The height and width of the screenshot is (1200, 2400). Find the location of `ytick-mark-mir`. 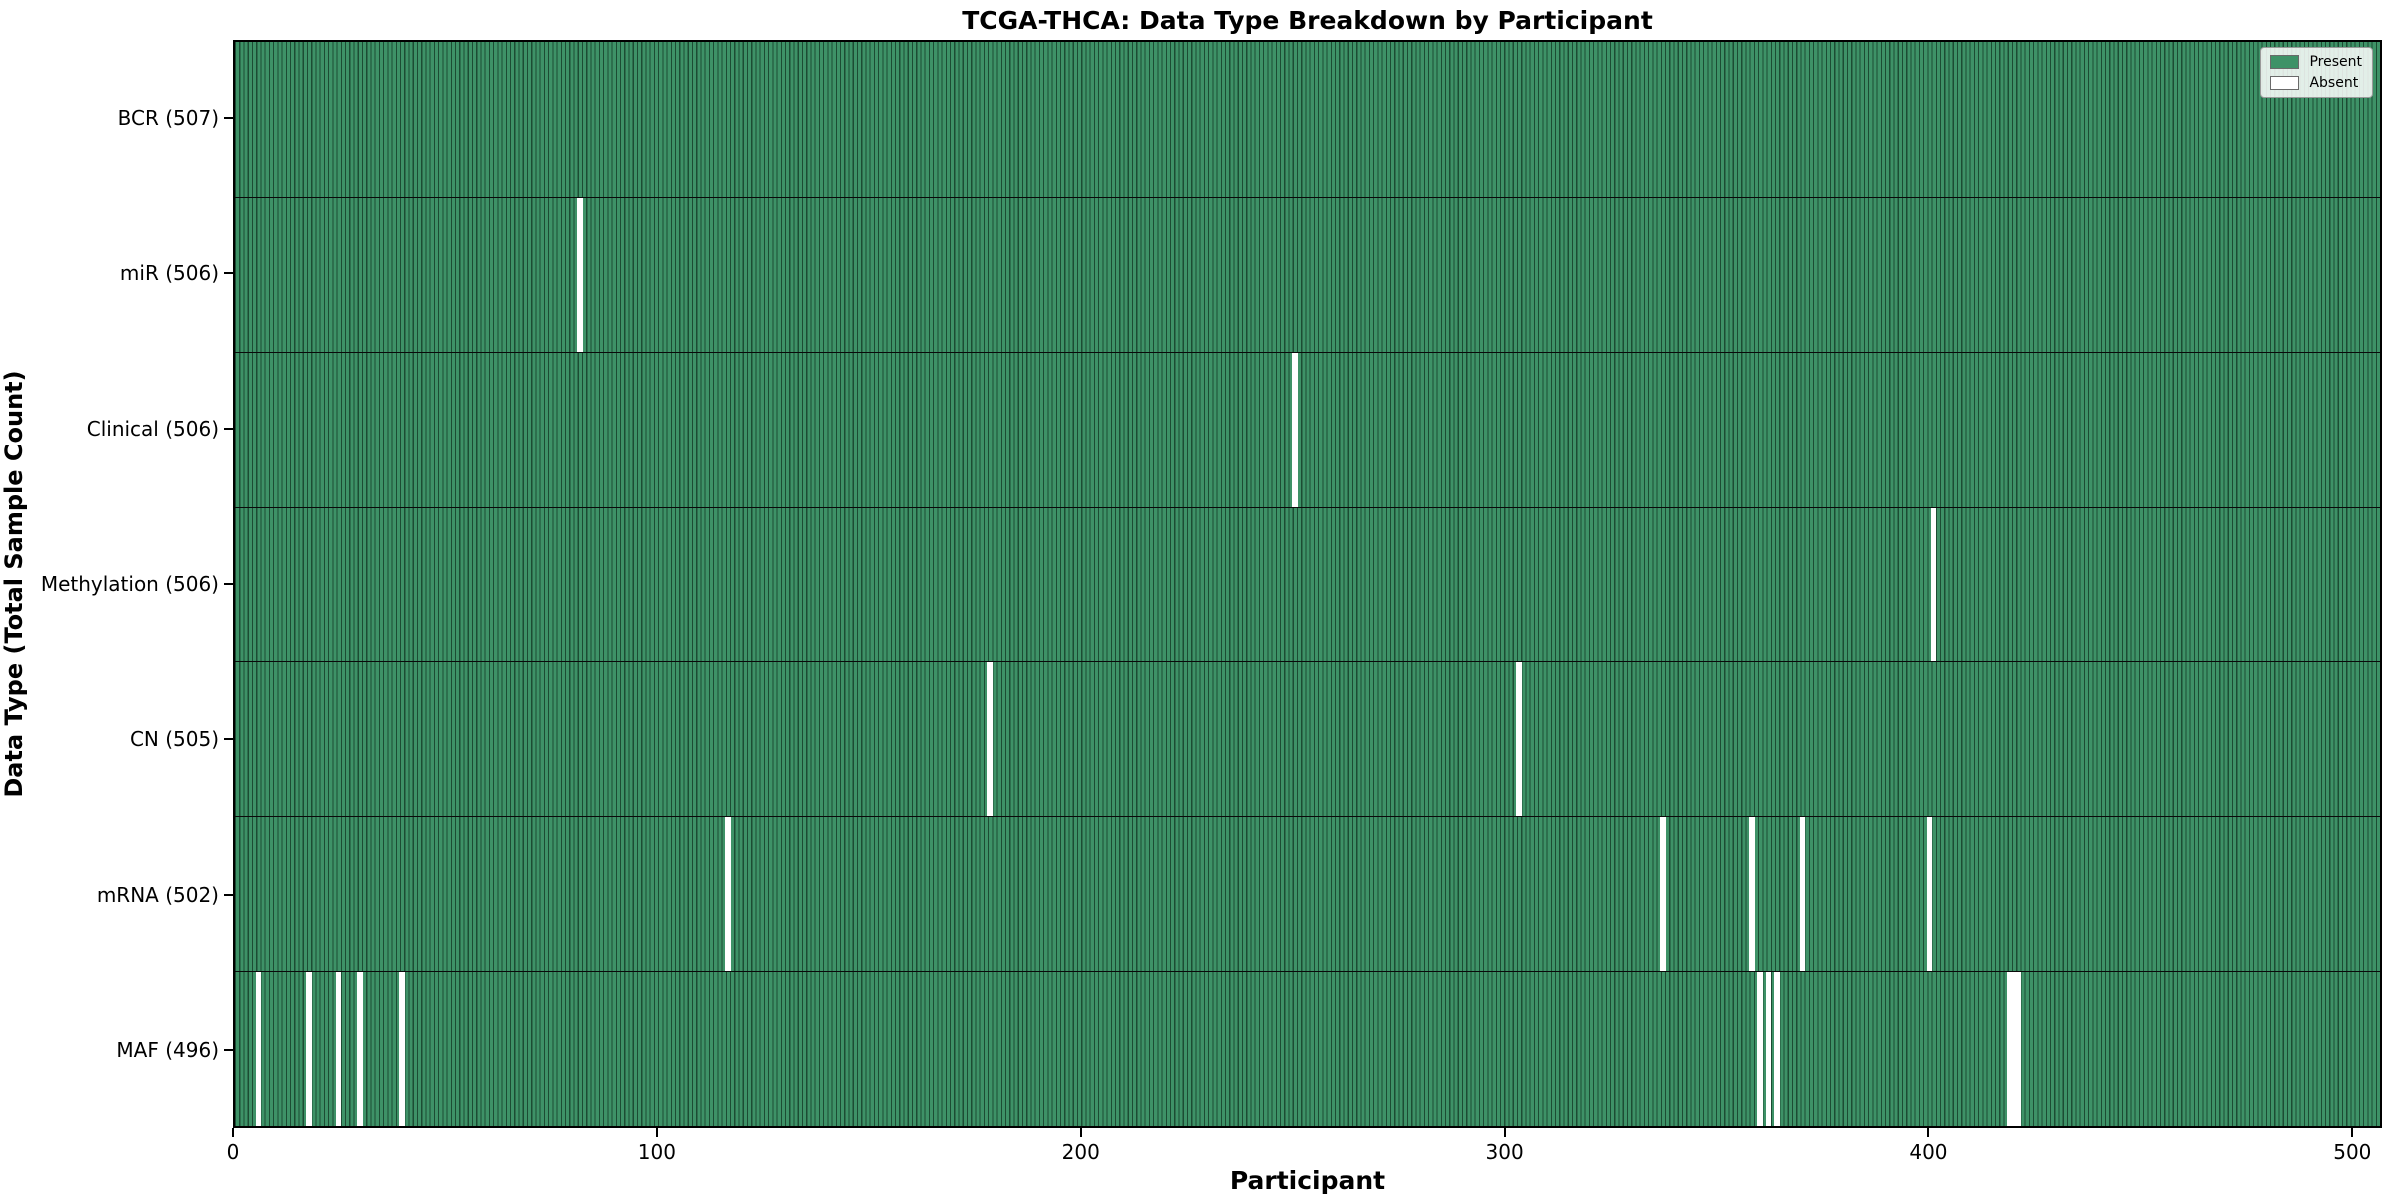

ytick-mark-mir is located at coordinates (228, 273).